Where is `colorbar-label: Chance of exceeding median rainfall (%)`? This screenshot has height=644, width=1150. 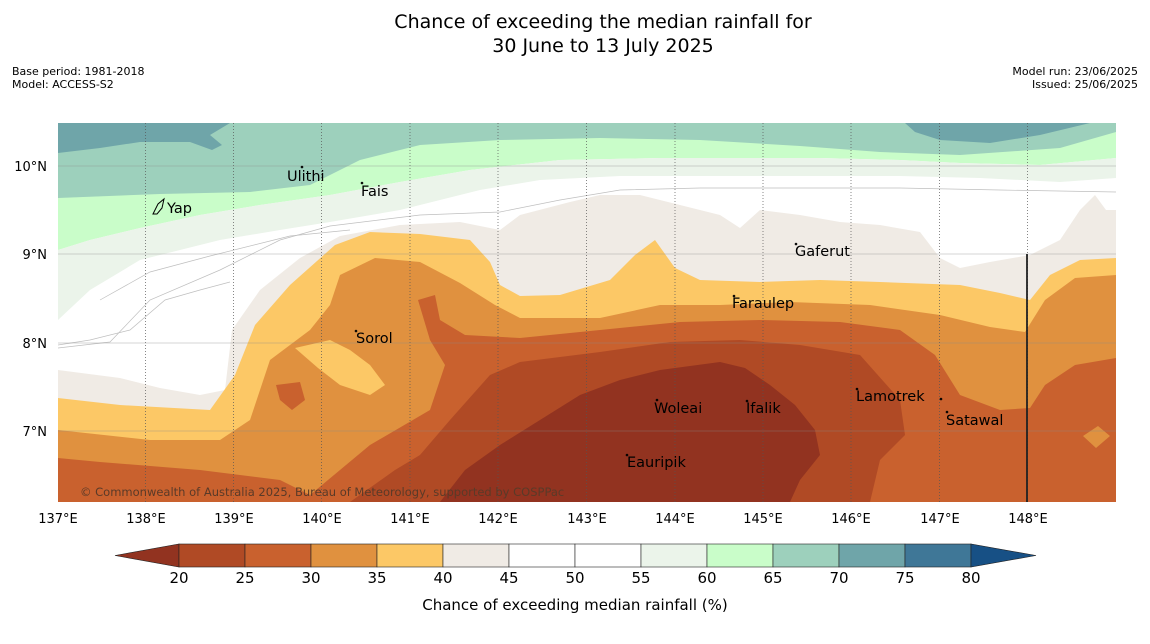
colorbar-label: Chance of exceeding median rainfall (%) is located at coordinates (574, 605).